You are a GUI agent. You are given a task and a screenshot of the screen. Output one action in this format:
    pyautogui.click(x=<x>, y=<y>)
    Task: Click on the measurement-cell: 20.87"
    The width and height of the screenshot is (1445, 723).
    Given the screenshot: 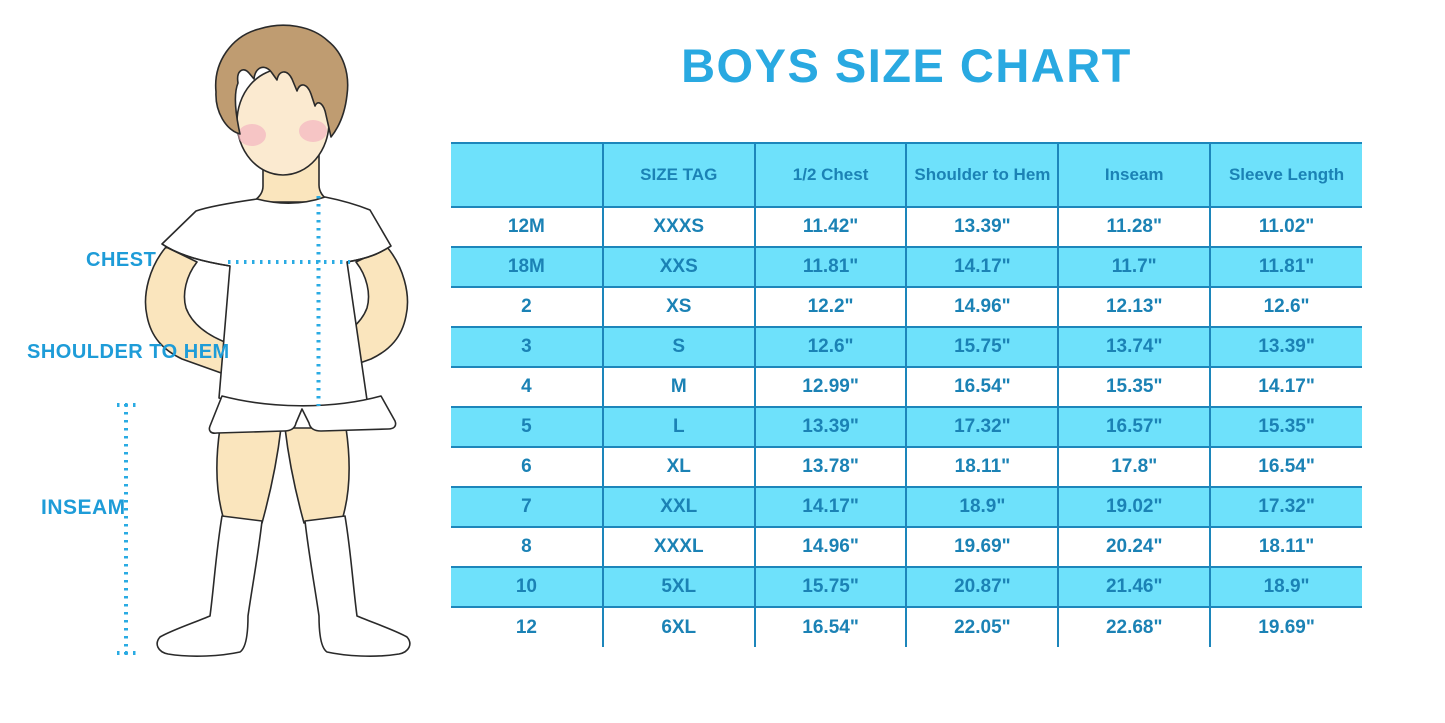 What is the action you would take?
    pyautogui.click(x=982, y=587)
    